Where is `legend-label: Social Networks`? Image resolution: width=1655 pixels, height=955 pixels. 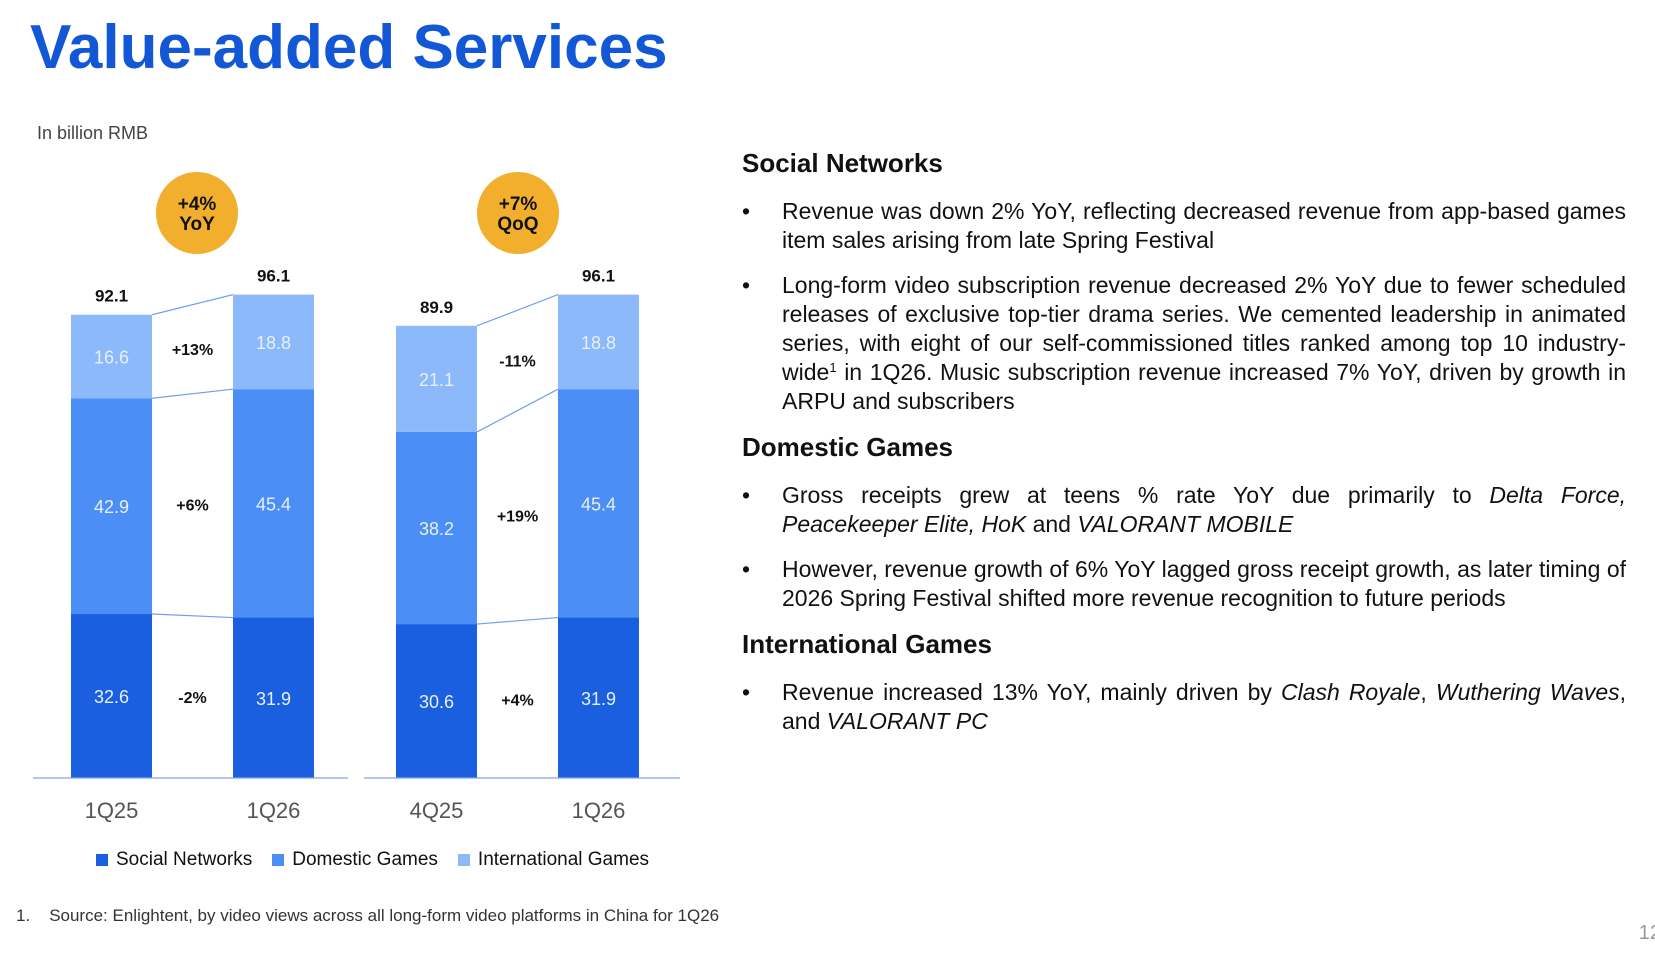 legend-label: Social Networks is located at coordinates (184, 859).